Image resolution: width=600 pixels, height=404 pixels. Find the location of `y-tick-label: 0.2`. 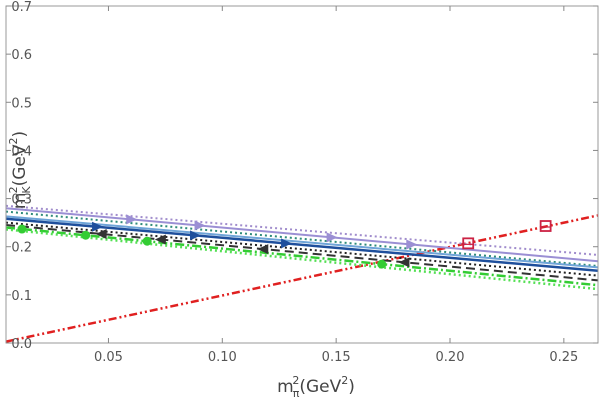

y-tick-label: 0.2 is located at coordinates (21, 248).